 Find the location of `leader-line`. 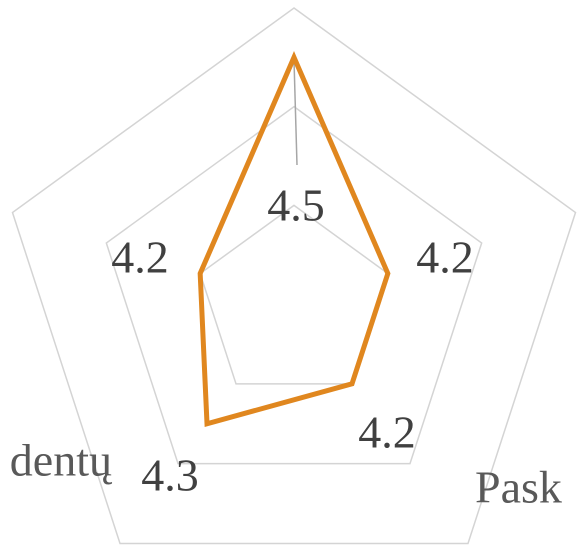

leader-line is located at coordinates (295, 112).